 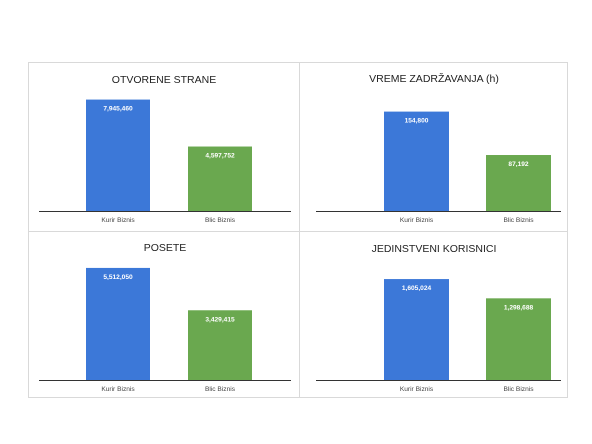 I want to click on chart-title: JEDINSTVENI KORISNICI, so click(x=434, y=249).